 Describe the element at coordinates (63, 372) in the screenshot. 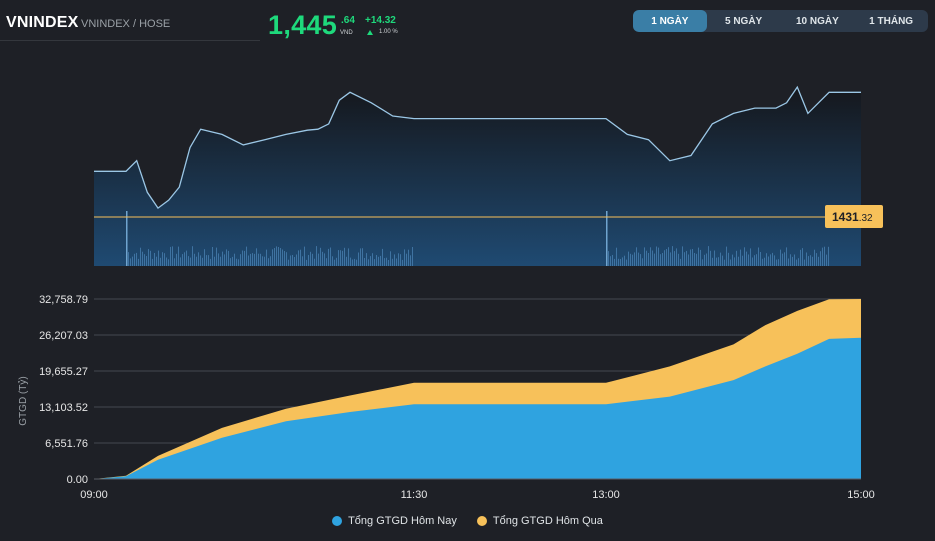

I see `y-tick-label: 19,655.27` at that location.